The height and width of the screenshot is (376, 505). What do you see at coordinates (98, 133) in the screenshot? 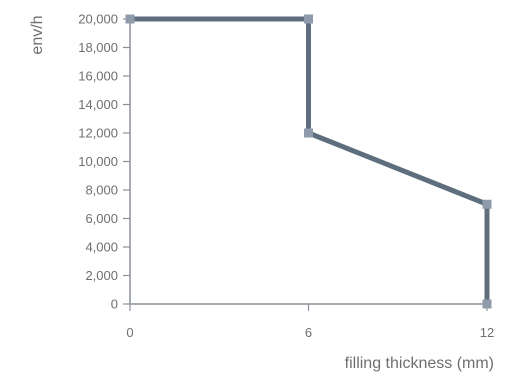
I see `y-tick-label: 12,000` at bounding box center [98, 133].